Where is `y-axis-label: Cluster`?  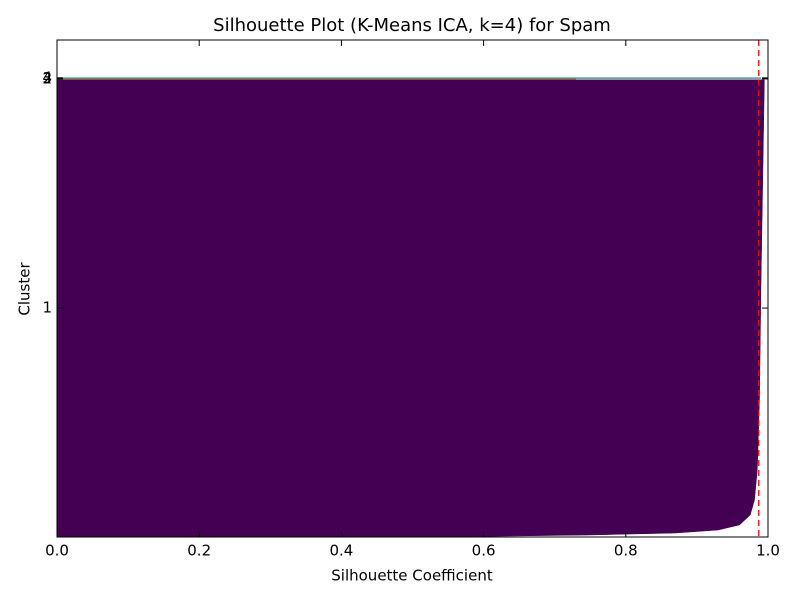
y-axis-label: Cluster is located at coordinates (25, 289).